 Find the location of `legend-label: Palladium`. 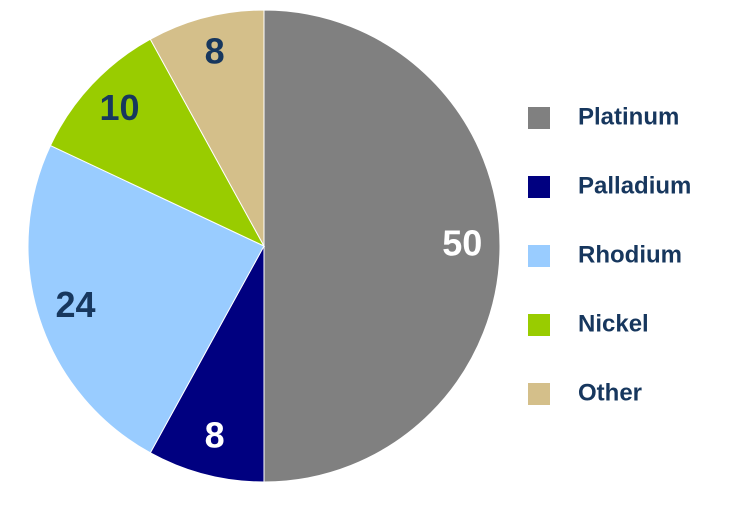

legend-label: Palladium is located at coordinates (634, 185).